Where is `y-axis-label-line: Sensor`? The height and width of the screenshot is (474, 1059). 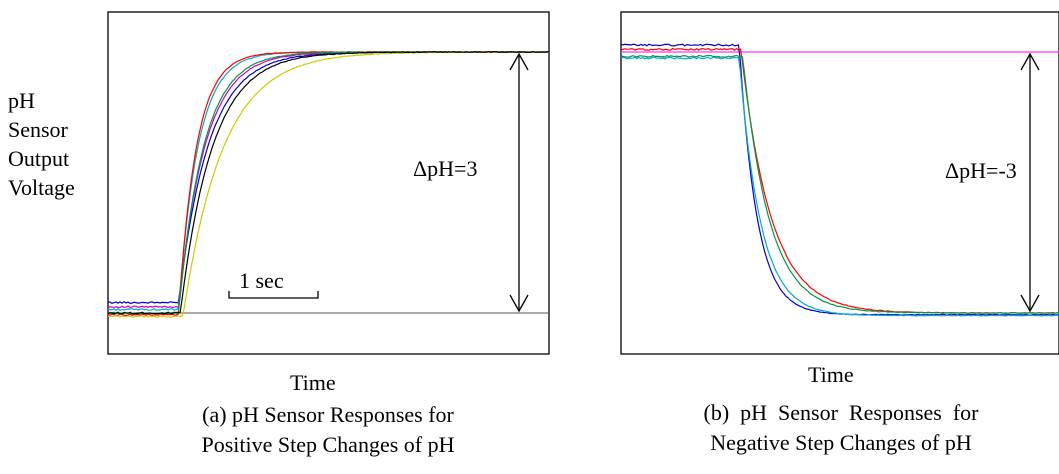
y-axis-label-line: Sensor is located at coordinates (38, 129).